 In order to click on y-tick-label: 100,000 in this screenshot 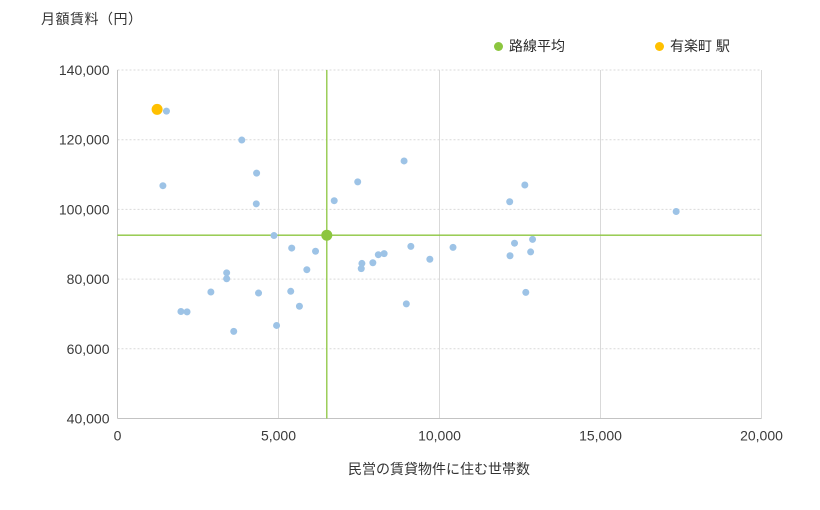, I will do `click(84, 209)`.